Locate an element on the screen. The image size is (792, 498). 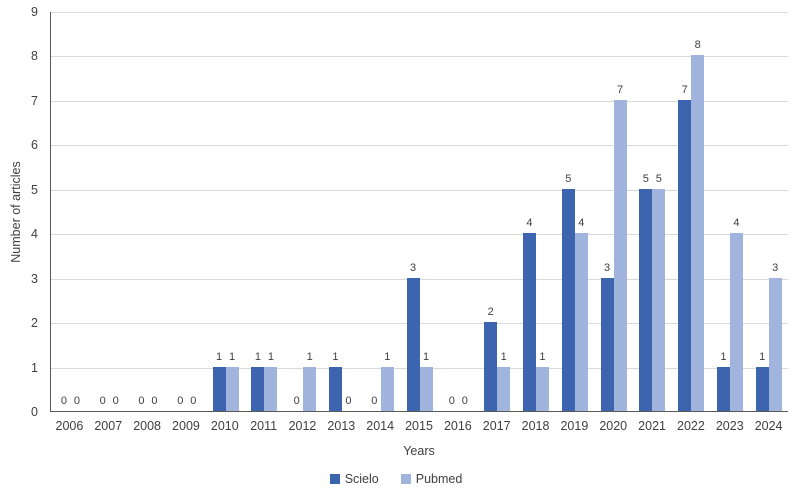
data-label-pubmed-2016: 0 is located at coordinates (464, 401).